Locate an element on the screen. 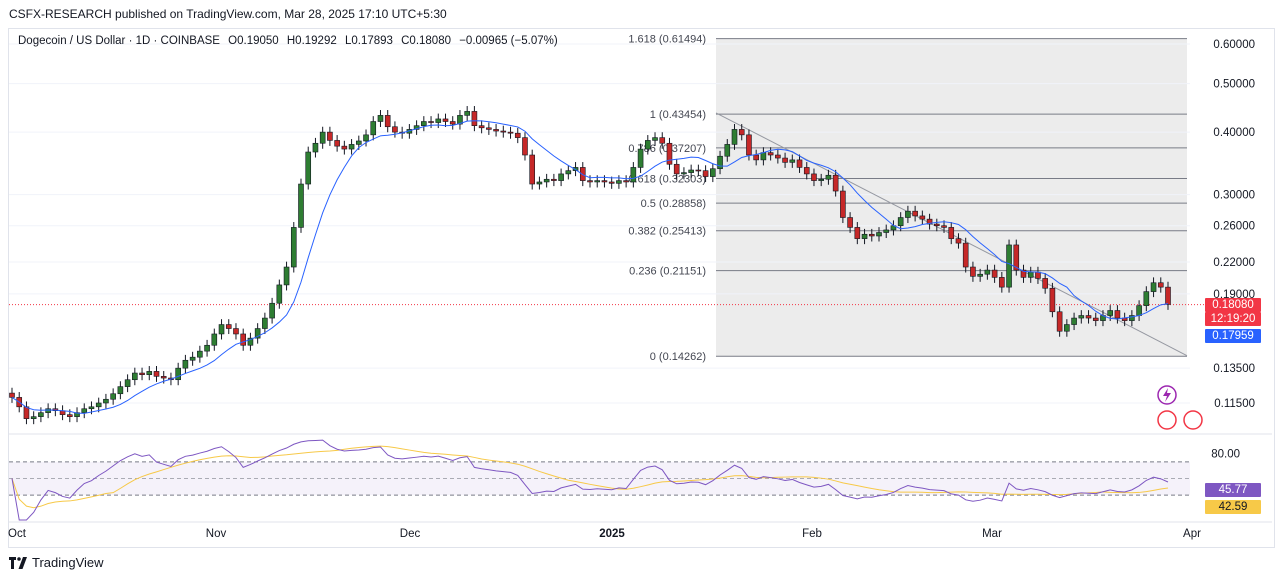 Image resolution: width=1281 pixels, height=581 pixels. last-price-badge: 0.18080 is located at coordinates (1233, 305).